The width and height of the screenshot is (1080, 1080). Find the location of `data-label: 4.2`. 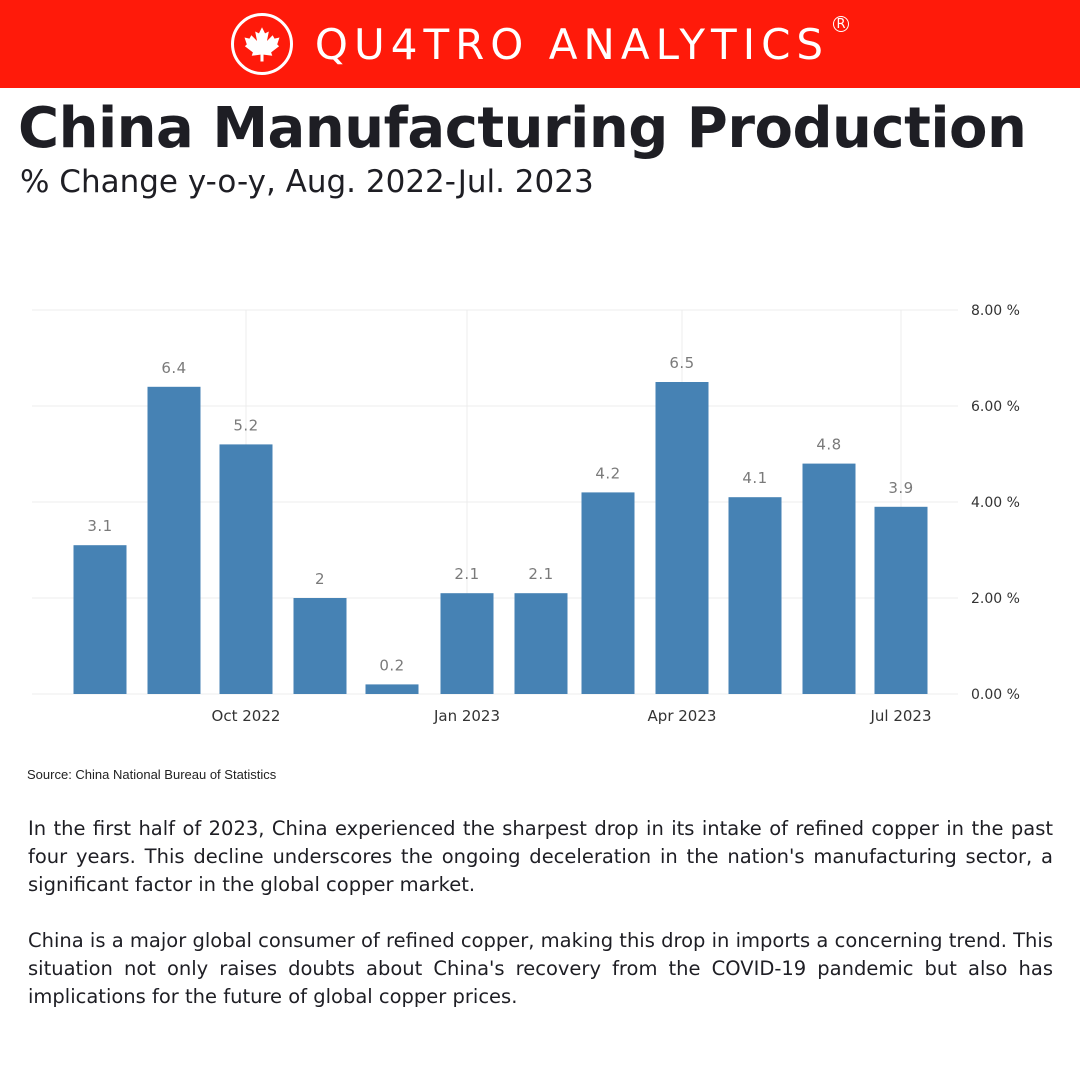

data-label: 4.2 is located at coordinates (607, 473).